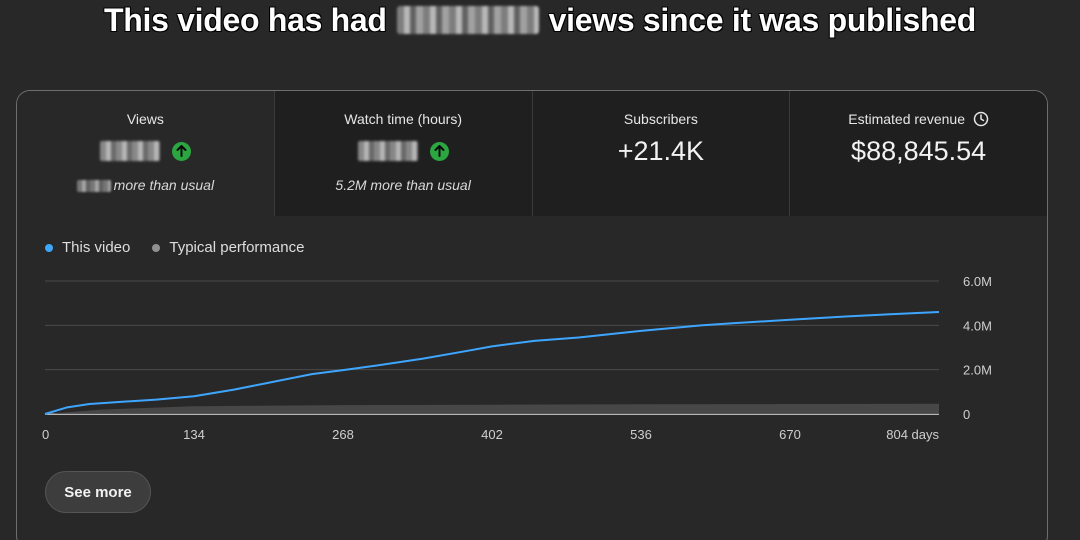 The height and width of the screenshot is (540, 1080). I want to click on metric-label: Estimated revenue, so click(906, 119).